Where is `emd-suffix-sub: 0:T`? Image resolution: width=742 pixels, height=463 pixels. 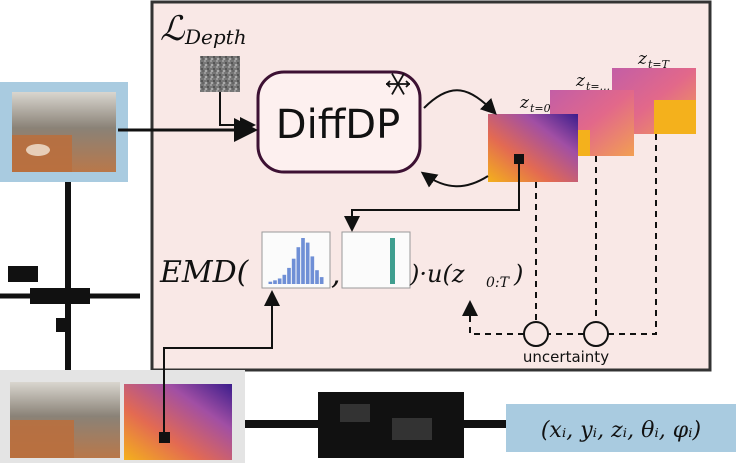 emd-suffix-sub: 0:T is located at coordinates (498, 283).